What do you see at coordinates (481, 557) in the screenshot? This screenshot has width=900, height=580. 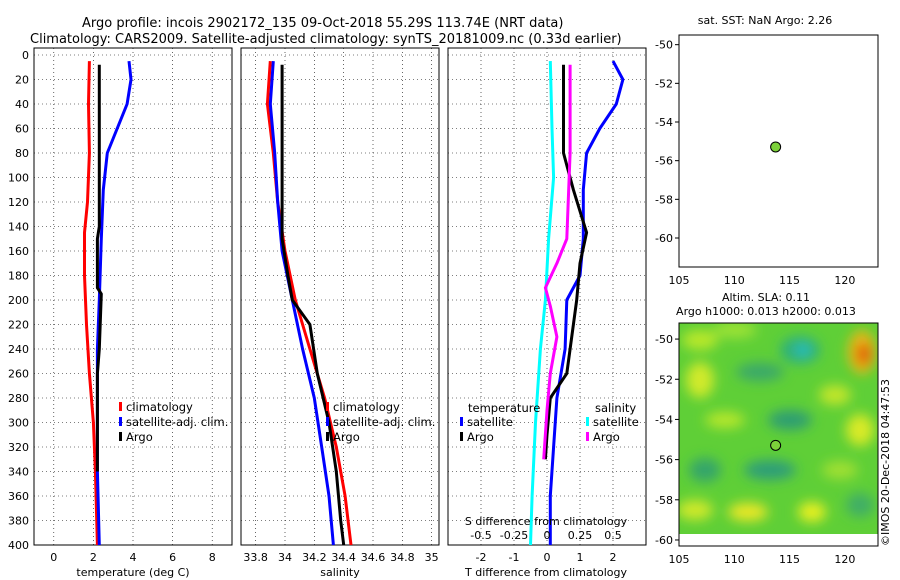 I see `t-diff-tick-label: -2` at bounding box center [481, 557].